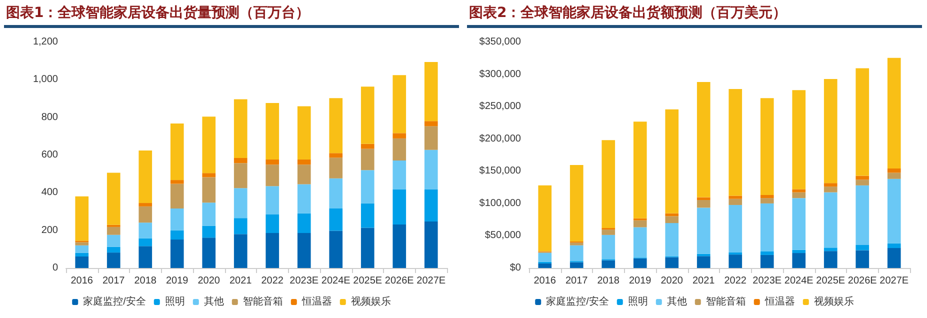 This screenshot has width=927, height=318. I want to click on x-tick-label: 2027E, so click(431, 281).